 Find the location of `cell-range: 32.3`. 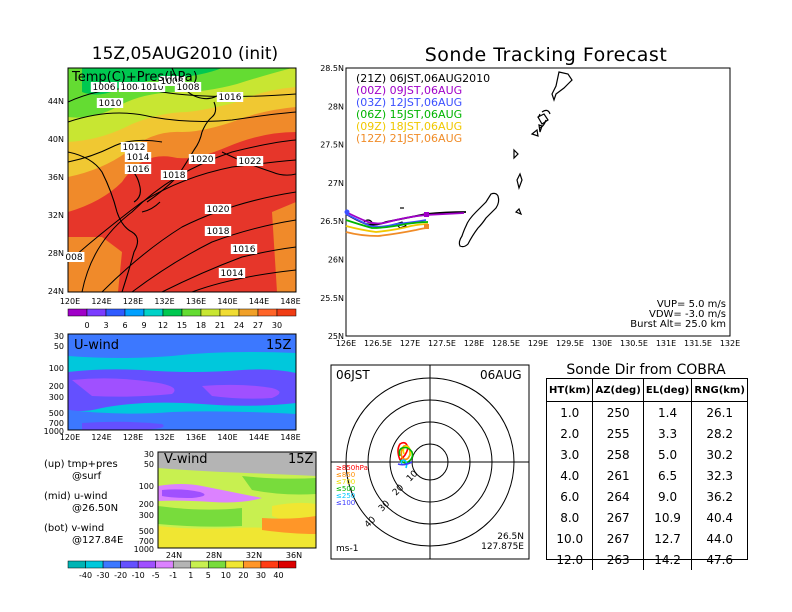

cell-range: 32.3 is located at coordinates (720, 475).